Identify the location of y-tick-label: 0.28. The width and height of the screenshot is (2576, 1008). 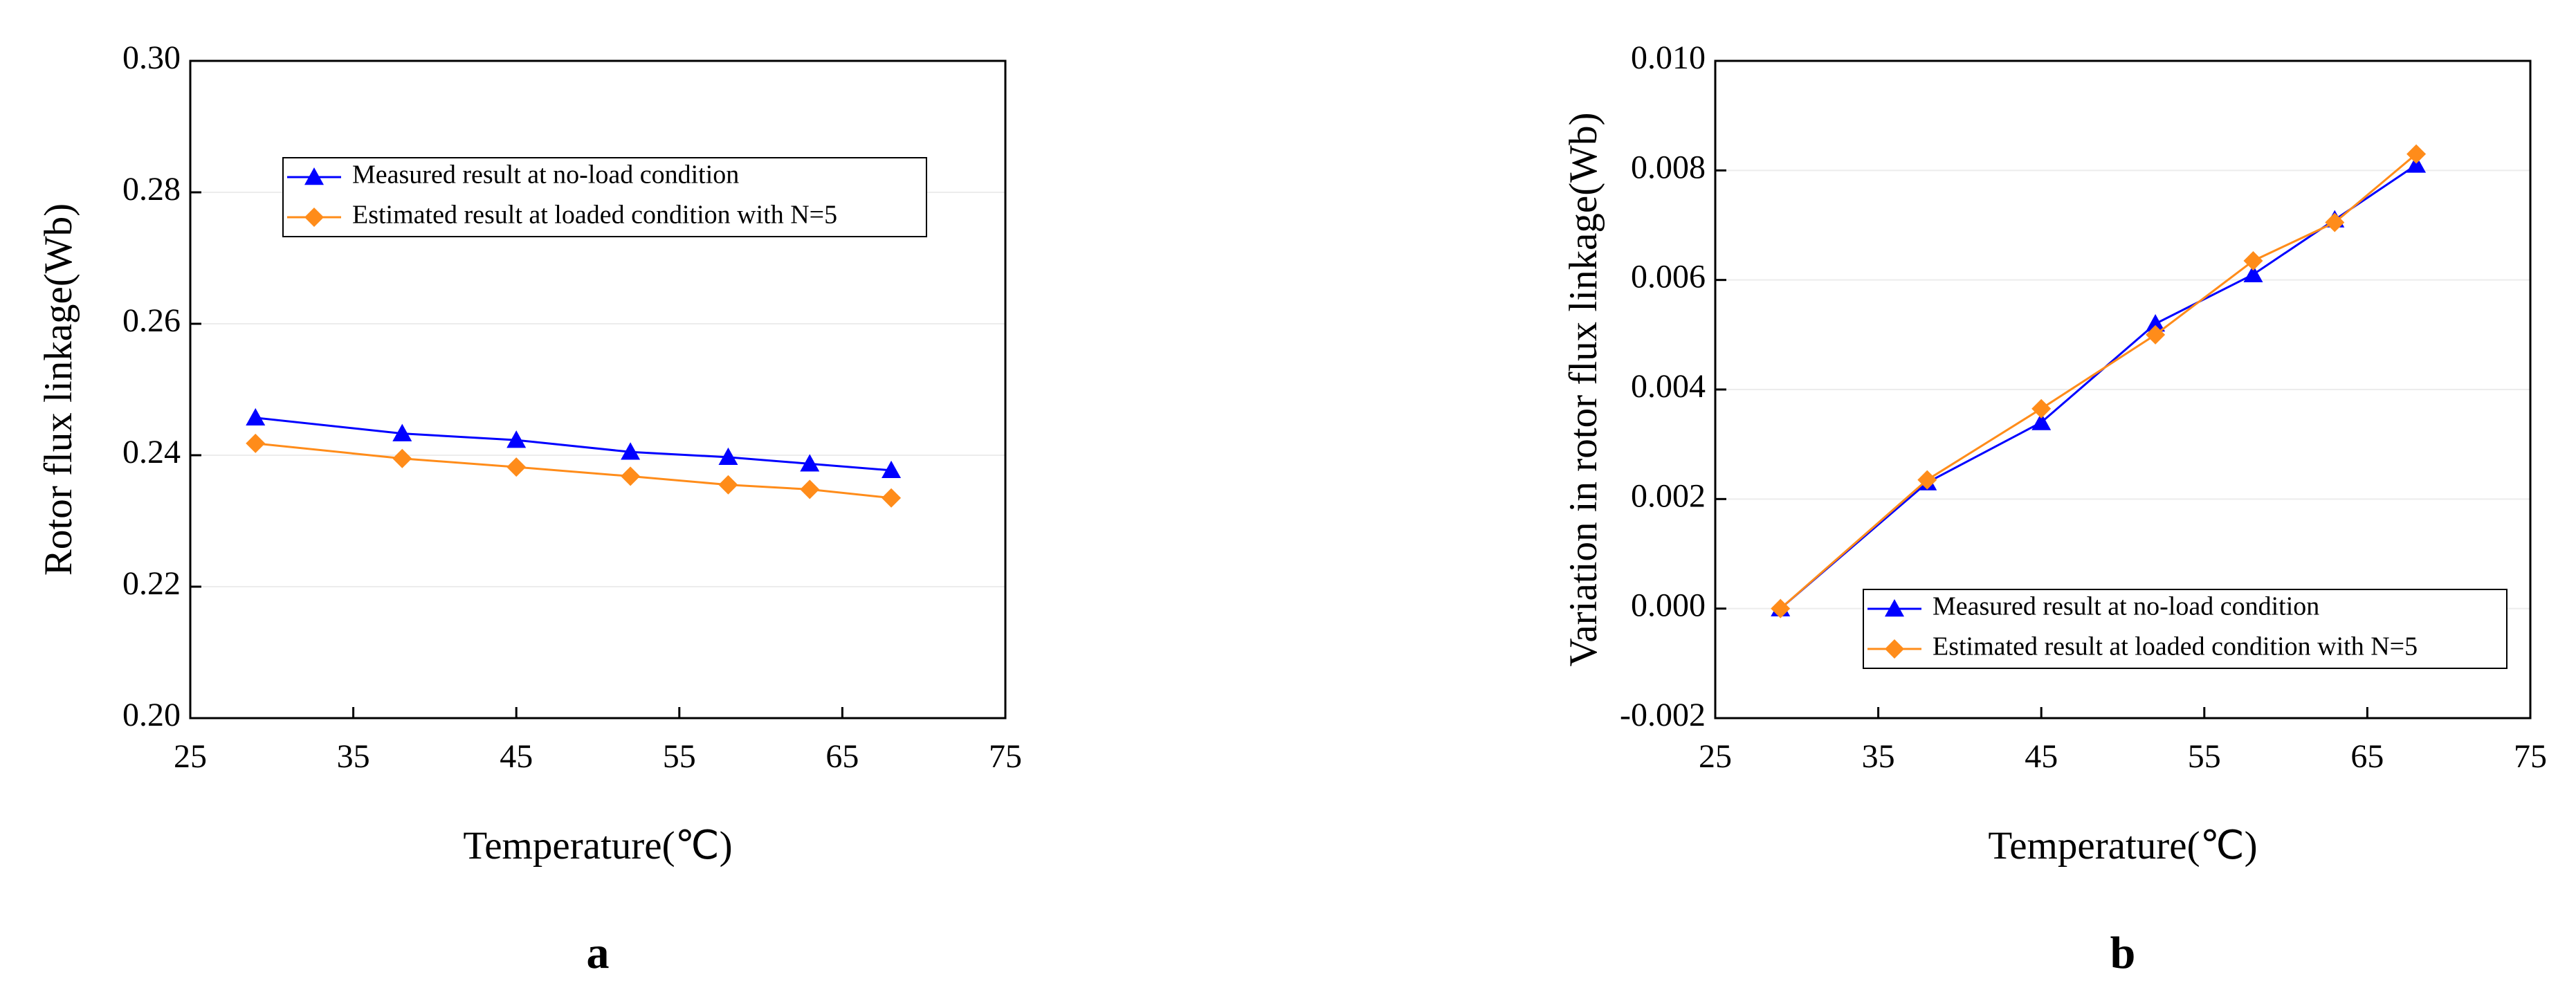
(151, 189).